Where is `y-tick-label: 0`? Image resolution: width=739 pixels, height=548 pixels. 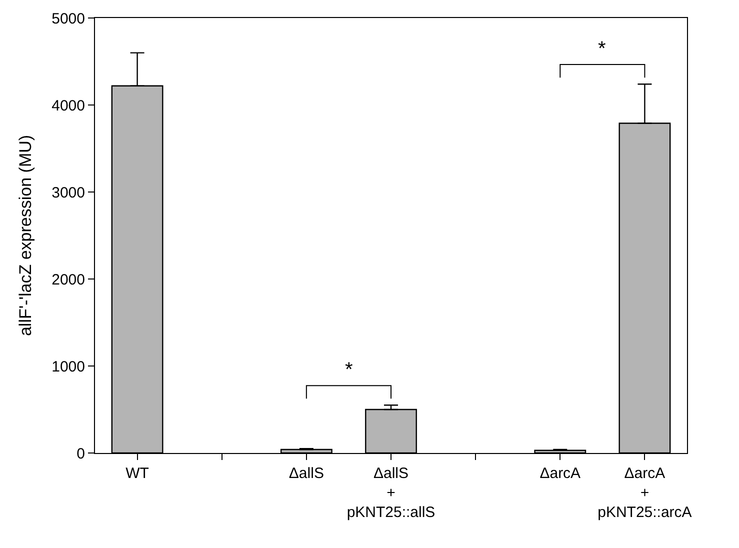 y-tick-label: 0 is located at coordinates (80, 453).